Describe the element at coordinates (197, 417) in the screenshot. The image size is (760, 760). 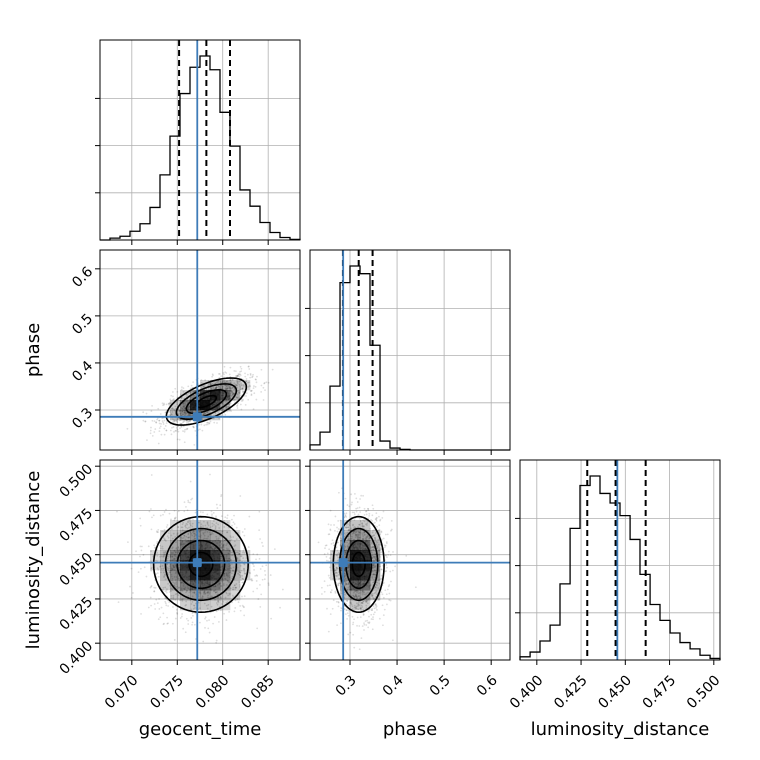
I see `truth-point` at that location.